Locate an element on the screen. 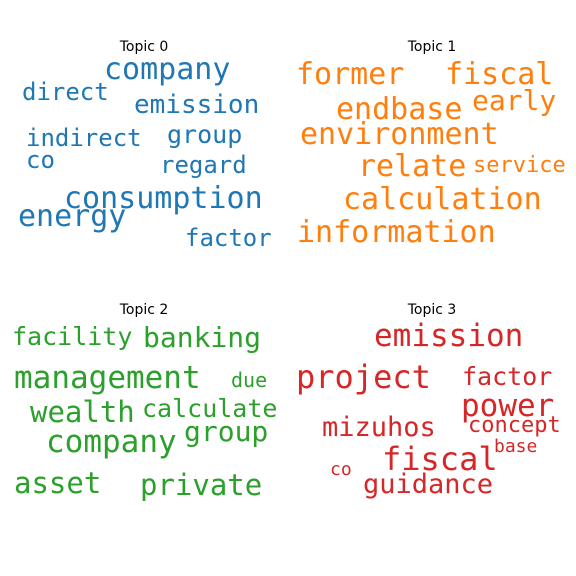 The width and height of the screenshot is (576, 576). topic-2-word-calculate: calculate is located at coordinates (210, 408).